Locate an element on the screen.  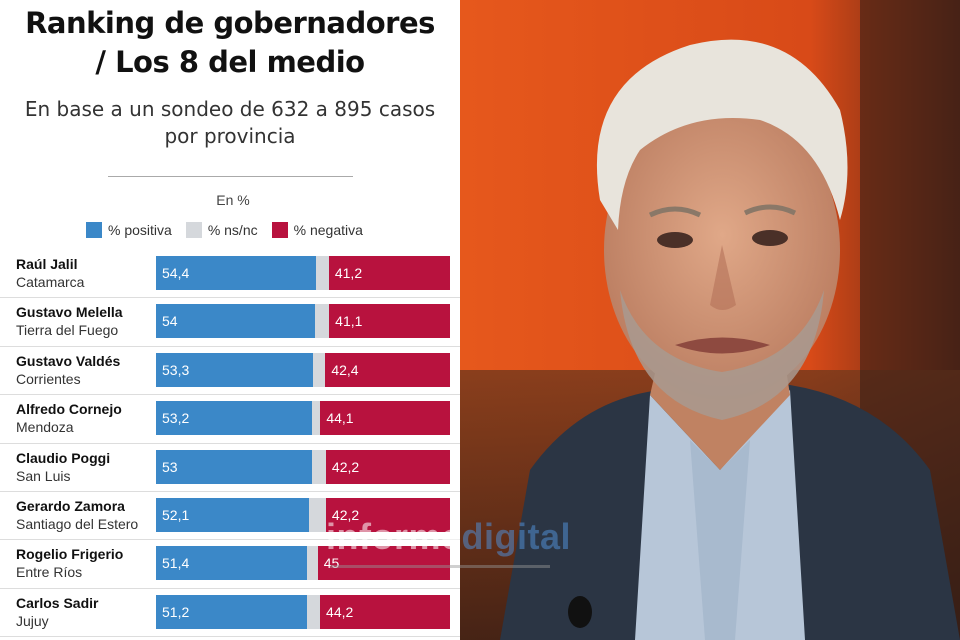
chart-row: Alfredo Cornejo Mendoza 53,2 44,1 is located at coordinates (230, 419).